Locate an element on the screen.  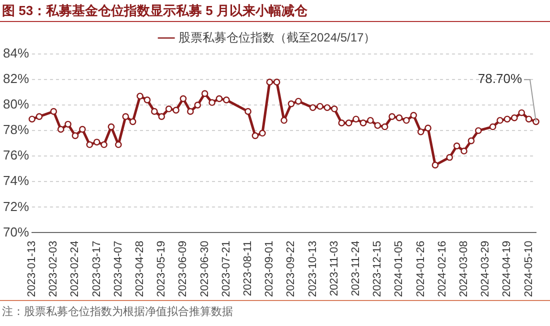
x-tick-label: 2023-05-19 is located at coordinates (162, 269).